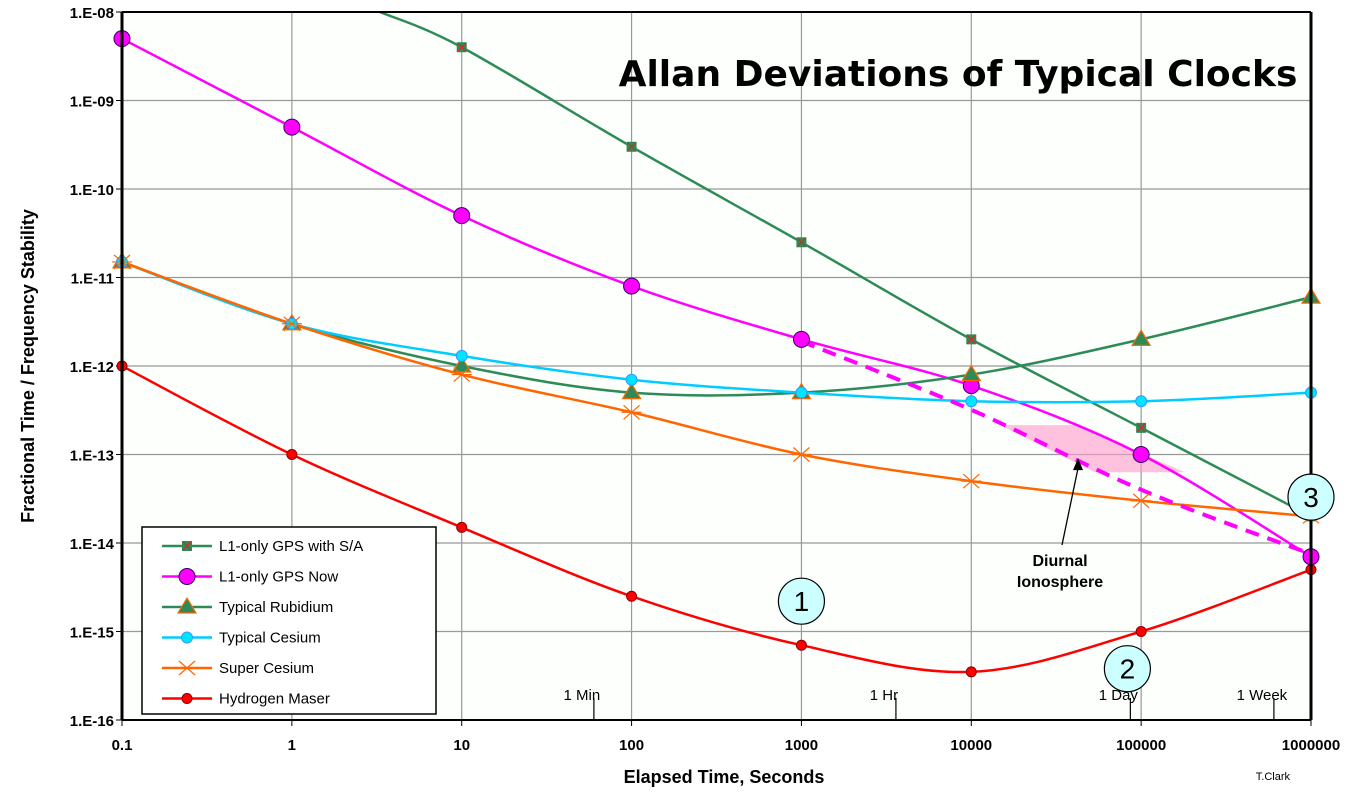 The image size is (1348, 797). I want to click on credit-text: T.Clark, so click(1273, 777).